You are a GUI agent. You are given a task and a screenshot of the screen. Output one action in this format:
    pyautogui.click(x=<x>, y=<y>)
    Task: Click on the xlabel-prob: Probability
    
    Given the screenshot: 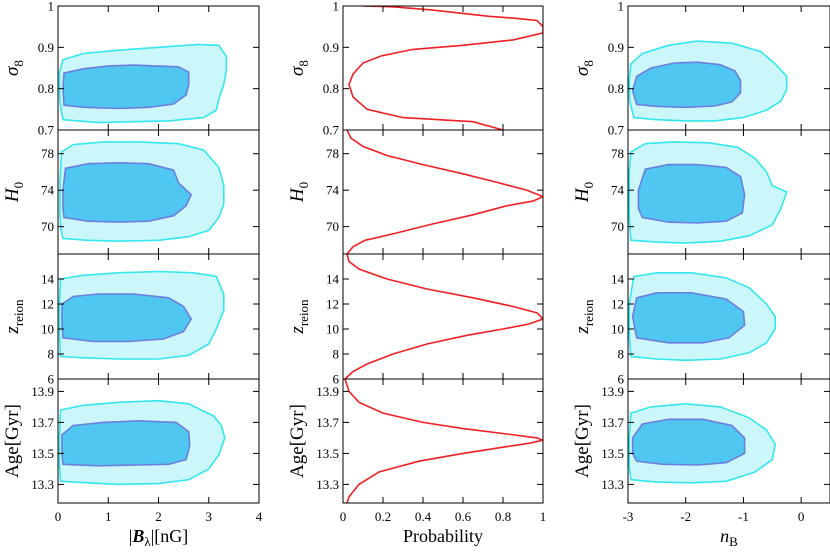 What is the action you would take?
    pyautogui.click(x=443, y=536)
    